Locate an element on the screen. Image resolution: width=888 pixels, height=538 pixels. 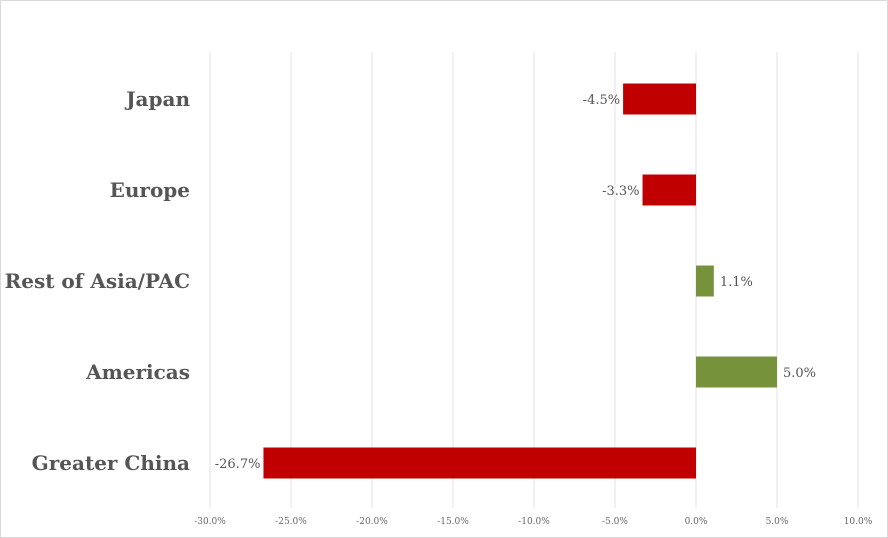
data-label: 1.1% is located at coordinates (736, 282).